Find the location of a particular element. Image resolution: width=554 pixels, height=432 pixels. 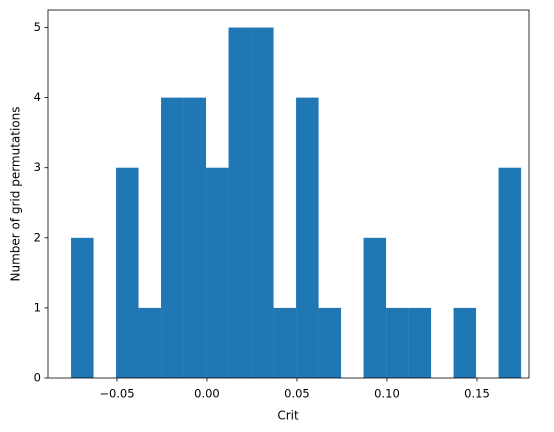

y-tick-label: 5 is located at coordinates (37, 27).